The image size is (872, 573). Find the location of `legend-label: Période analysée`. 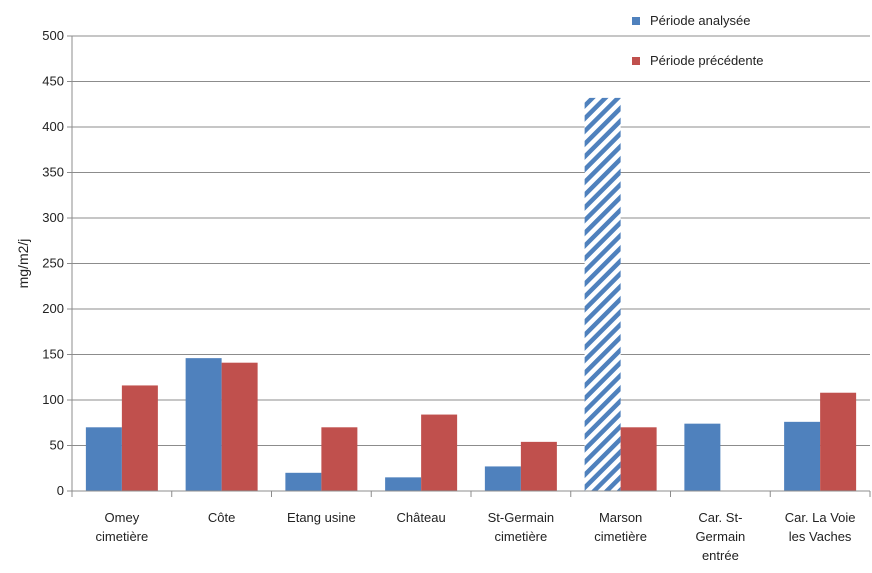

legend-label: Période analysée is located at coordinates (700, 20).